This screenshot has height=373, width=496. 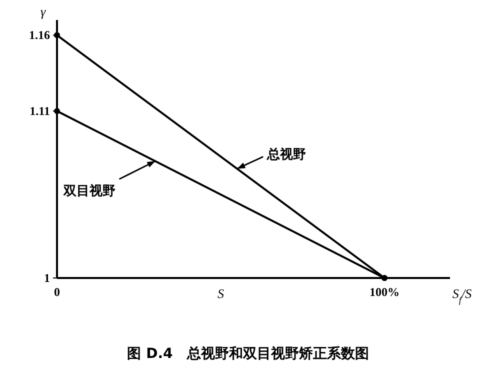 I want to click on x-axis-title: S$_{f}$/S, so click(x=462, y=295).